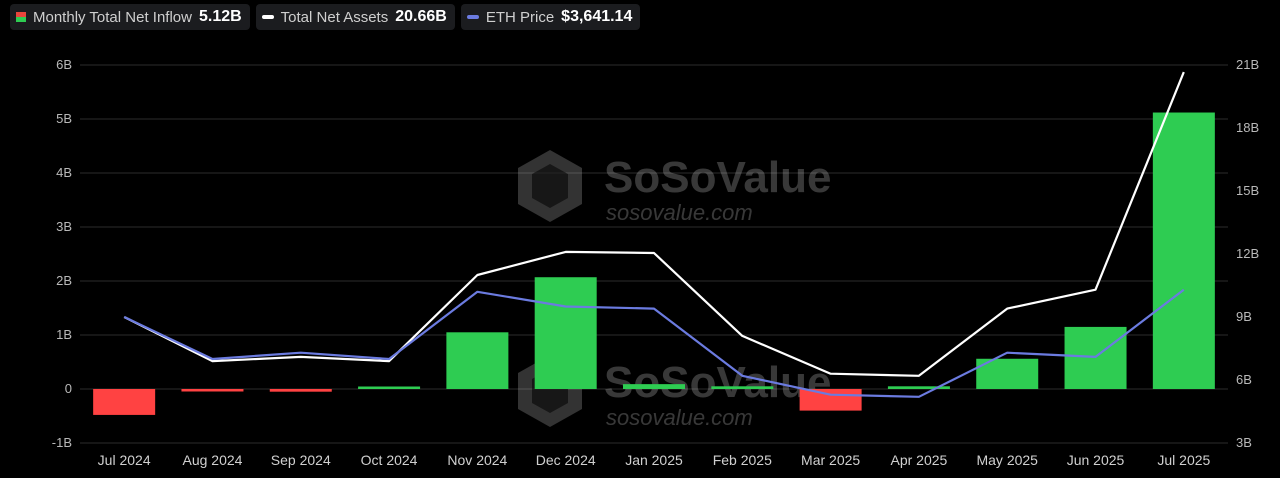  What do you see at coordinates (1244, 316) in the screenshot?
I see `y-tick-label: 9B` at bounding box center [1244, 316].